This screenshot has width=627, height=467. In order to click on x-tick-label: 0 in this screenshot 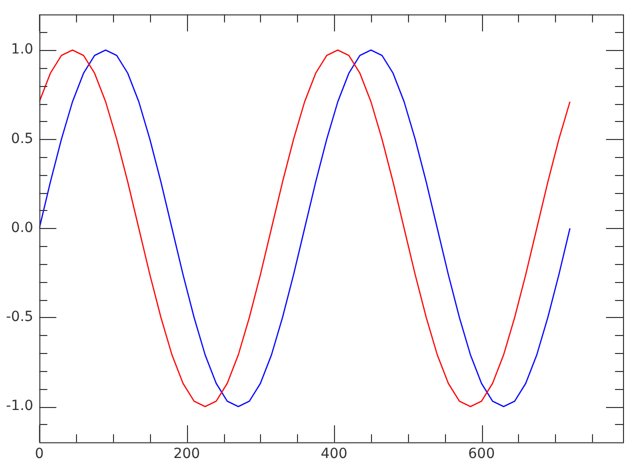, I will do `click(39, 454)`.